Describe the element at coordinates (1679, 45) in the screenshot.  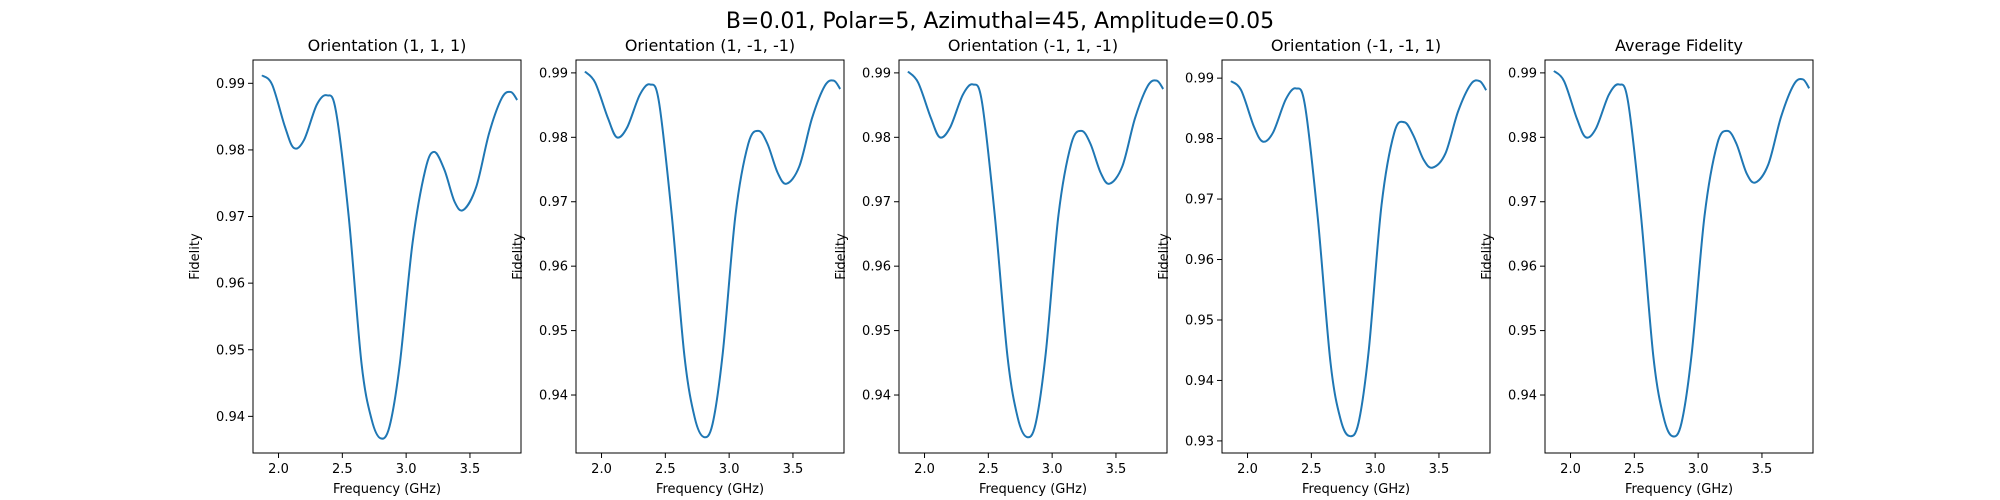
I see `subplot-title: Average Fidelity` at that location.